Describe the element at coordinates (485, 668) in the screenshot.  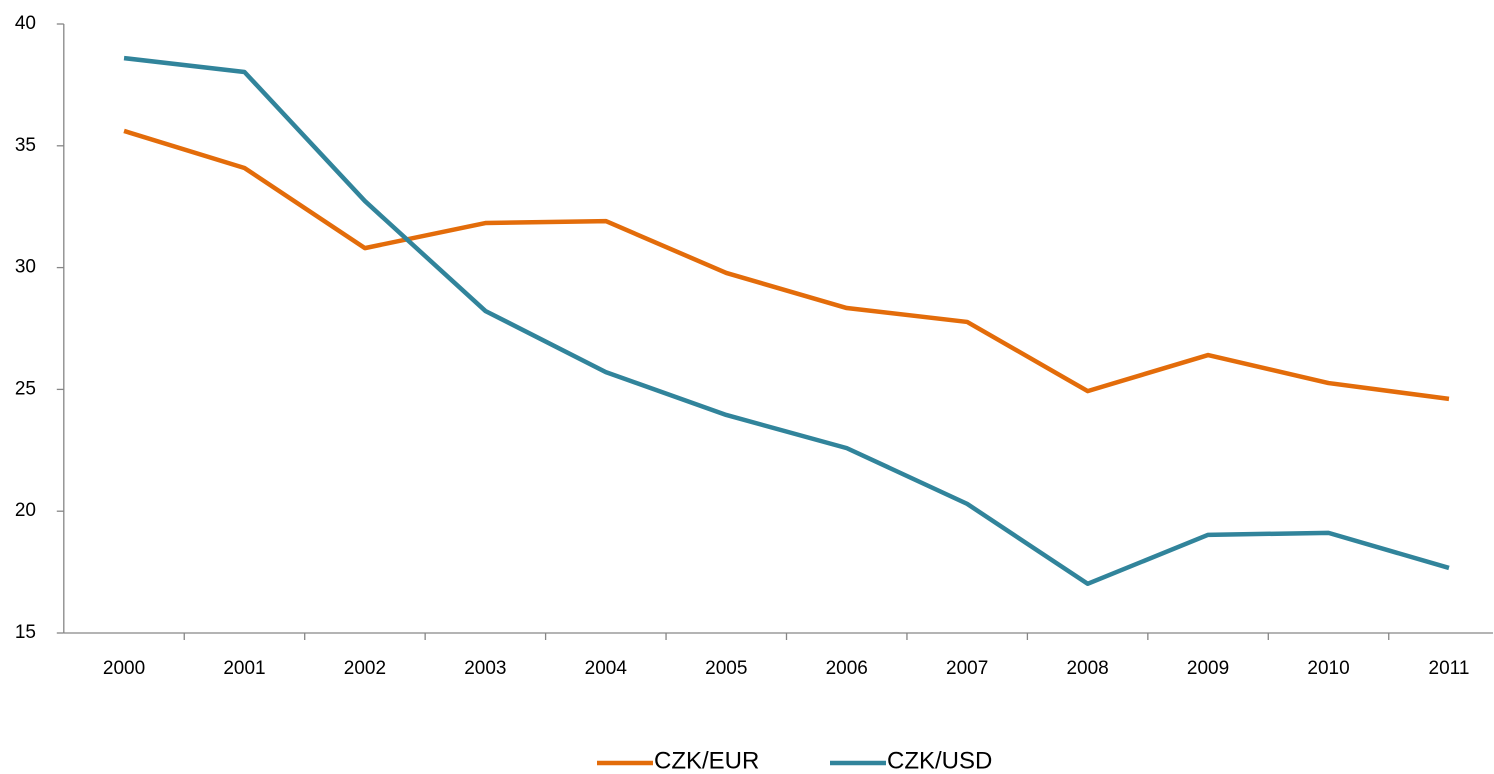
I see `x-tick-label: 2003` at that location.